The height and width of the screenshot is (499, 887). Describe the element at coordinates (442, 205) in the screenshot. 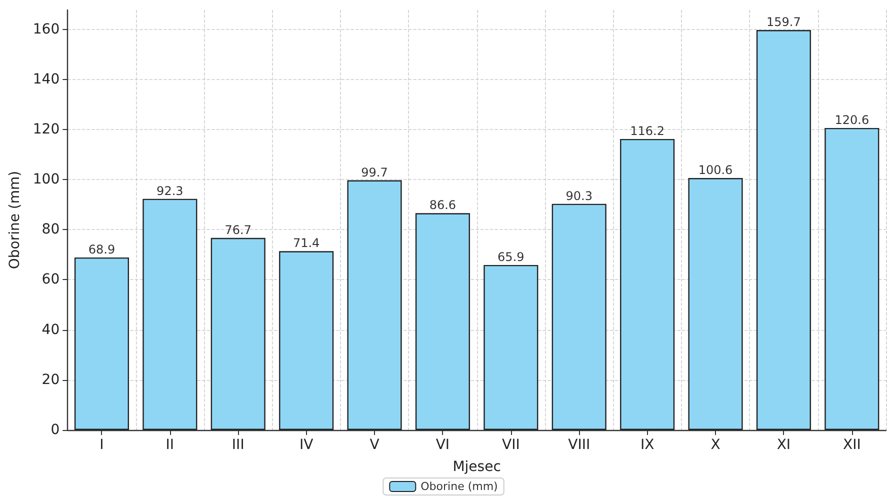

I see `data-label: 86.6` at that location.